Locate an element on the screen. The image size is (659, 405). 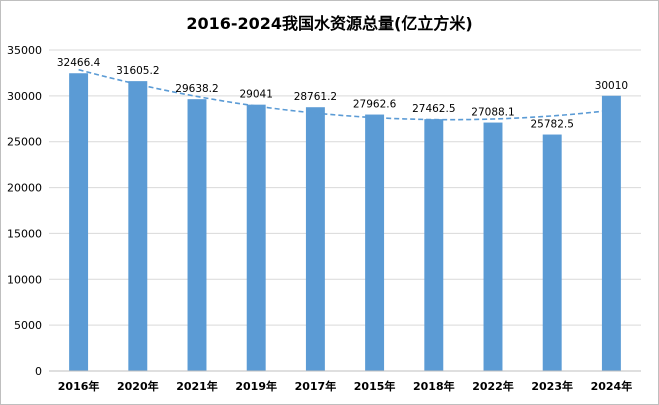
x-tick-label: 2022年 is located at coordinates (493, 386).